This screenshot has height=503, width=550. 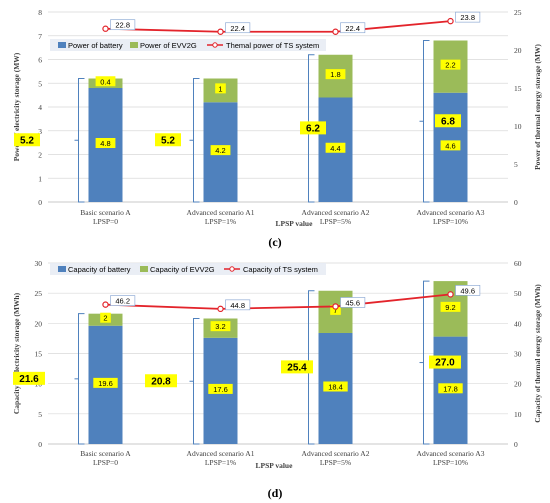 What do you see at coordinates (40, 107) in the screenshot?
I see `y-tick-label: 4` at bounding box center [40, 107].